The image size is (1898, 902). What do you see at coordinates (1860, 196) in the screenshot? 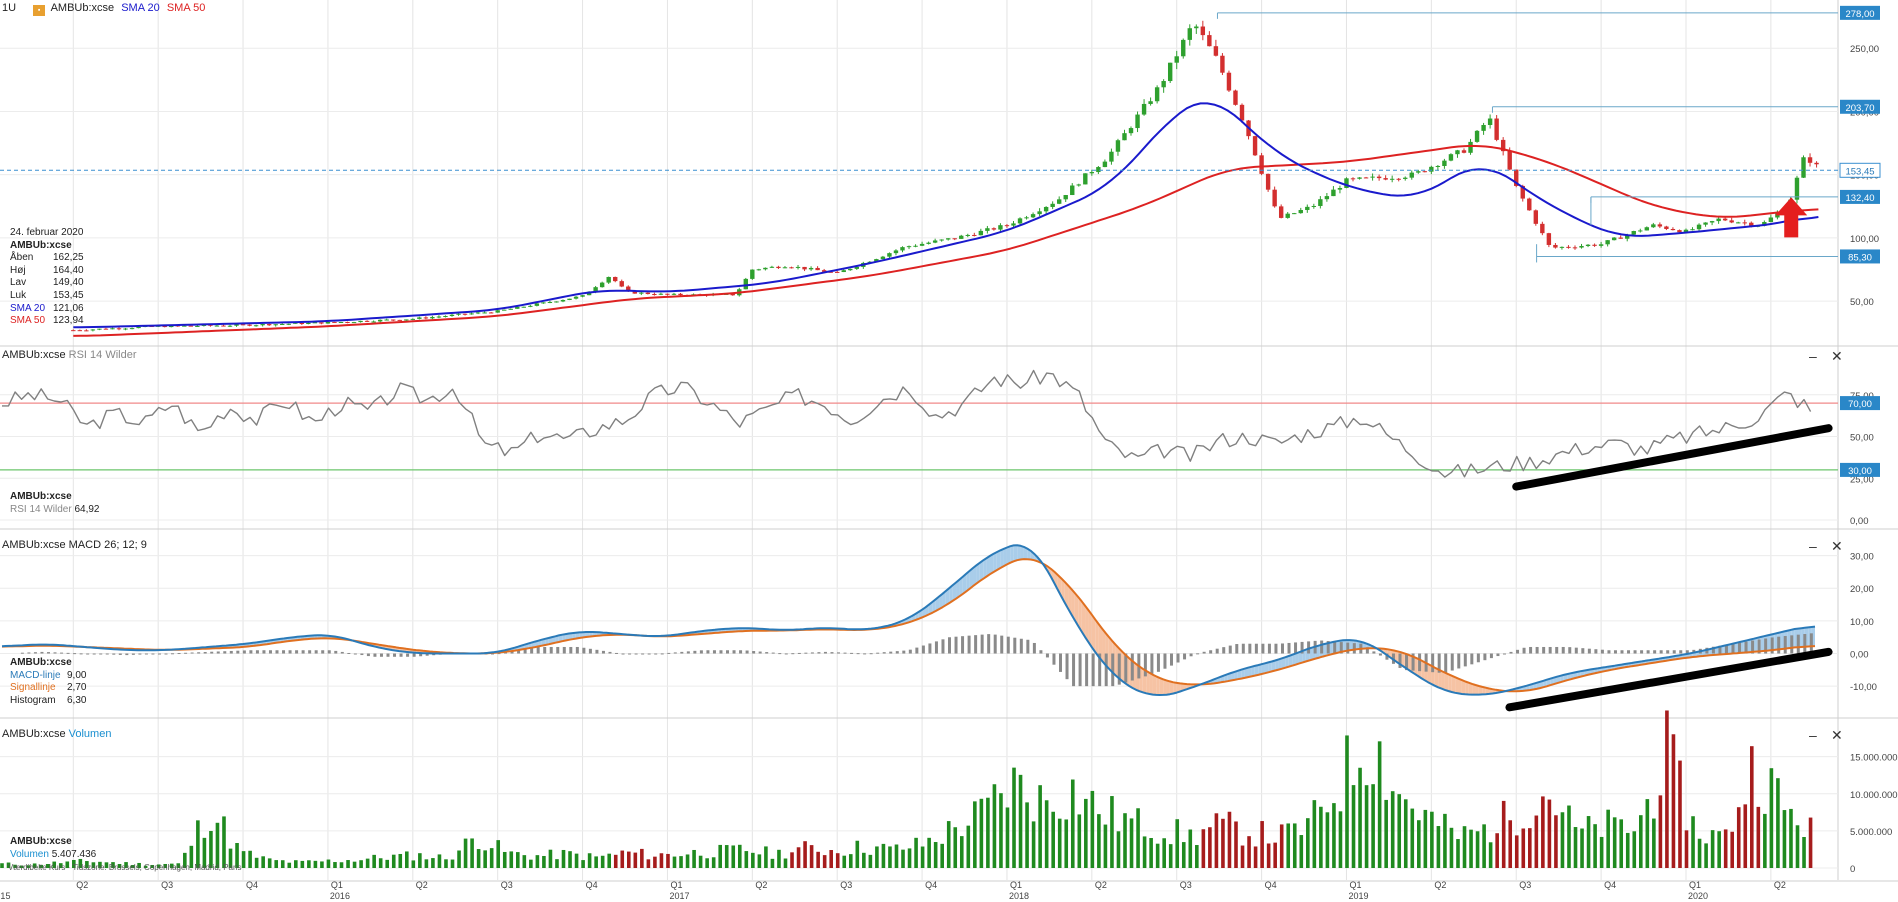
I see `level-132-badge` at bounding box center [1860, 196].